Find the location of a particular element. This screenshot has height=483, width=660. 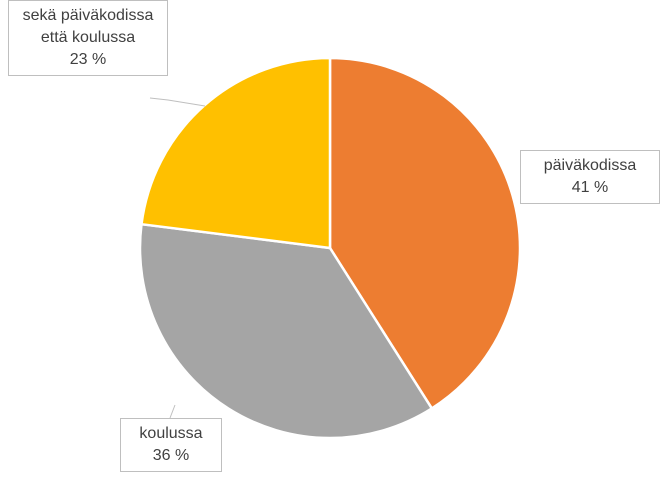

category-label: koulussa is located at coordinates (171, 433).